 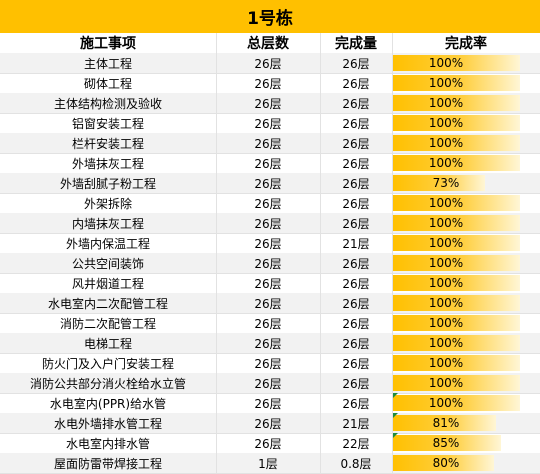 I want to click on total-floors-cell: 1层, so click(x=268, y=463).